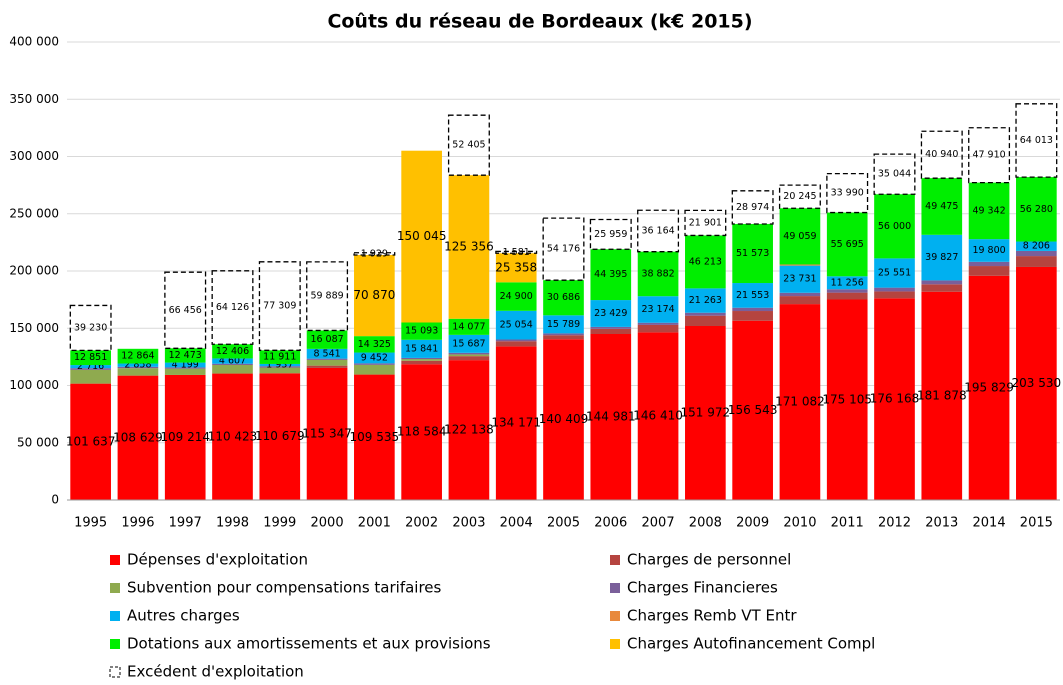 The height and width of the screenshot is (685, 1063). Describe the element at coordinates (284, 588) in the screenshot. I see `legend-label: Subvention pour compensations tarifaires` at that location.